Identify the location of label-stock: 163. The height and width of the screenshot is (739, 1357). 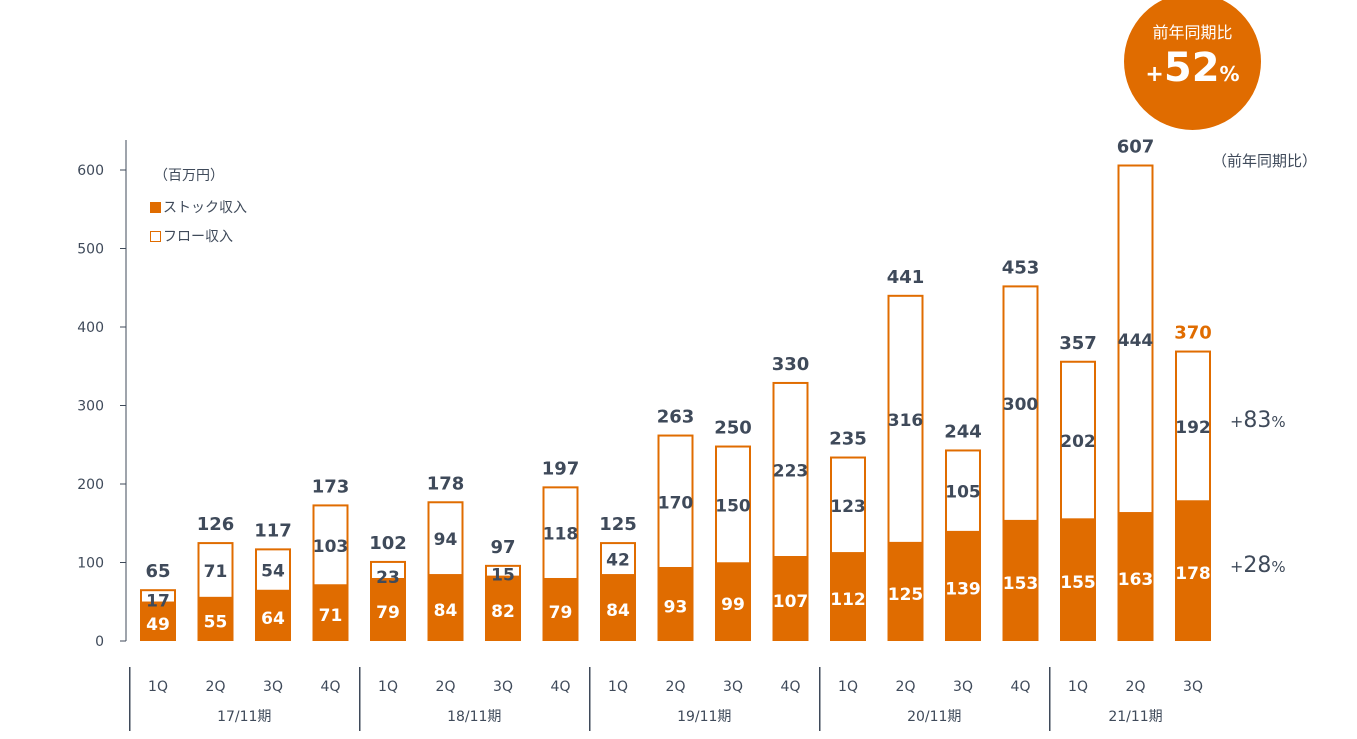
(1136, 580).